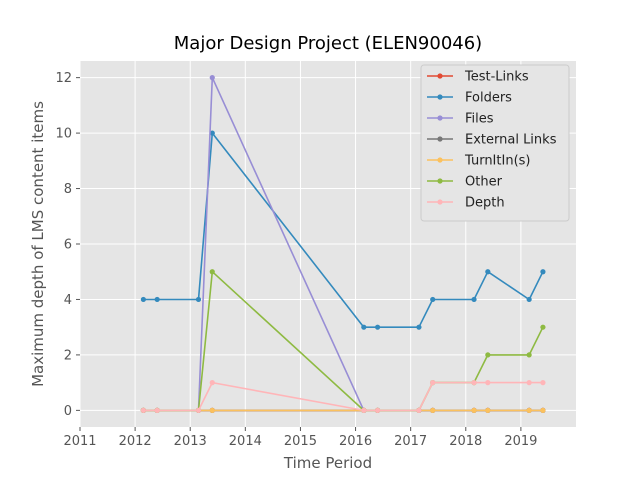 This screenshot has width=640, height=480. Describe the element at coordinates (484, 182) in the screenshot. I see `legend-label: Other` at that location.